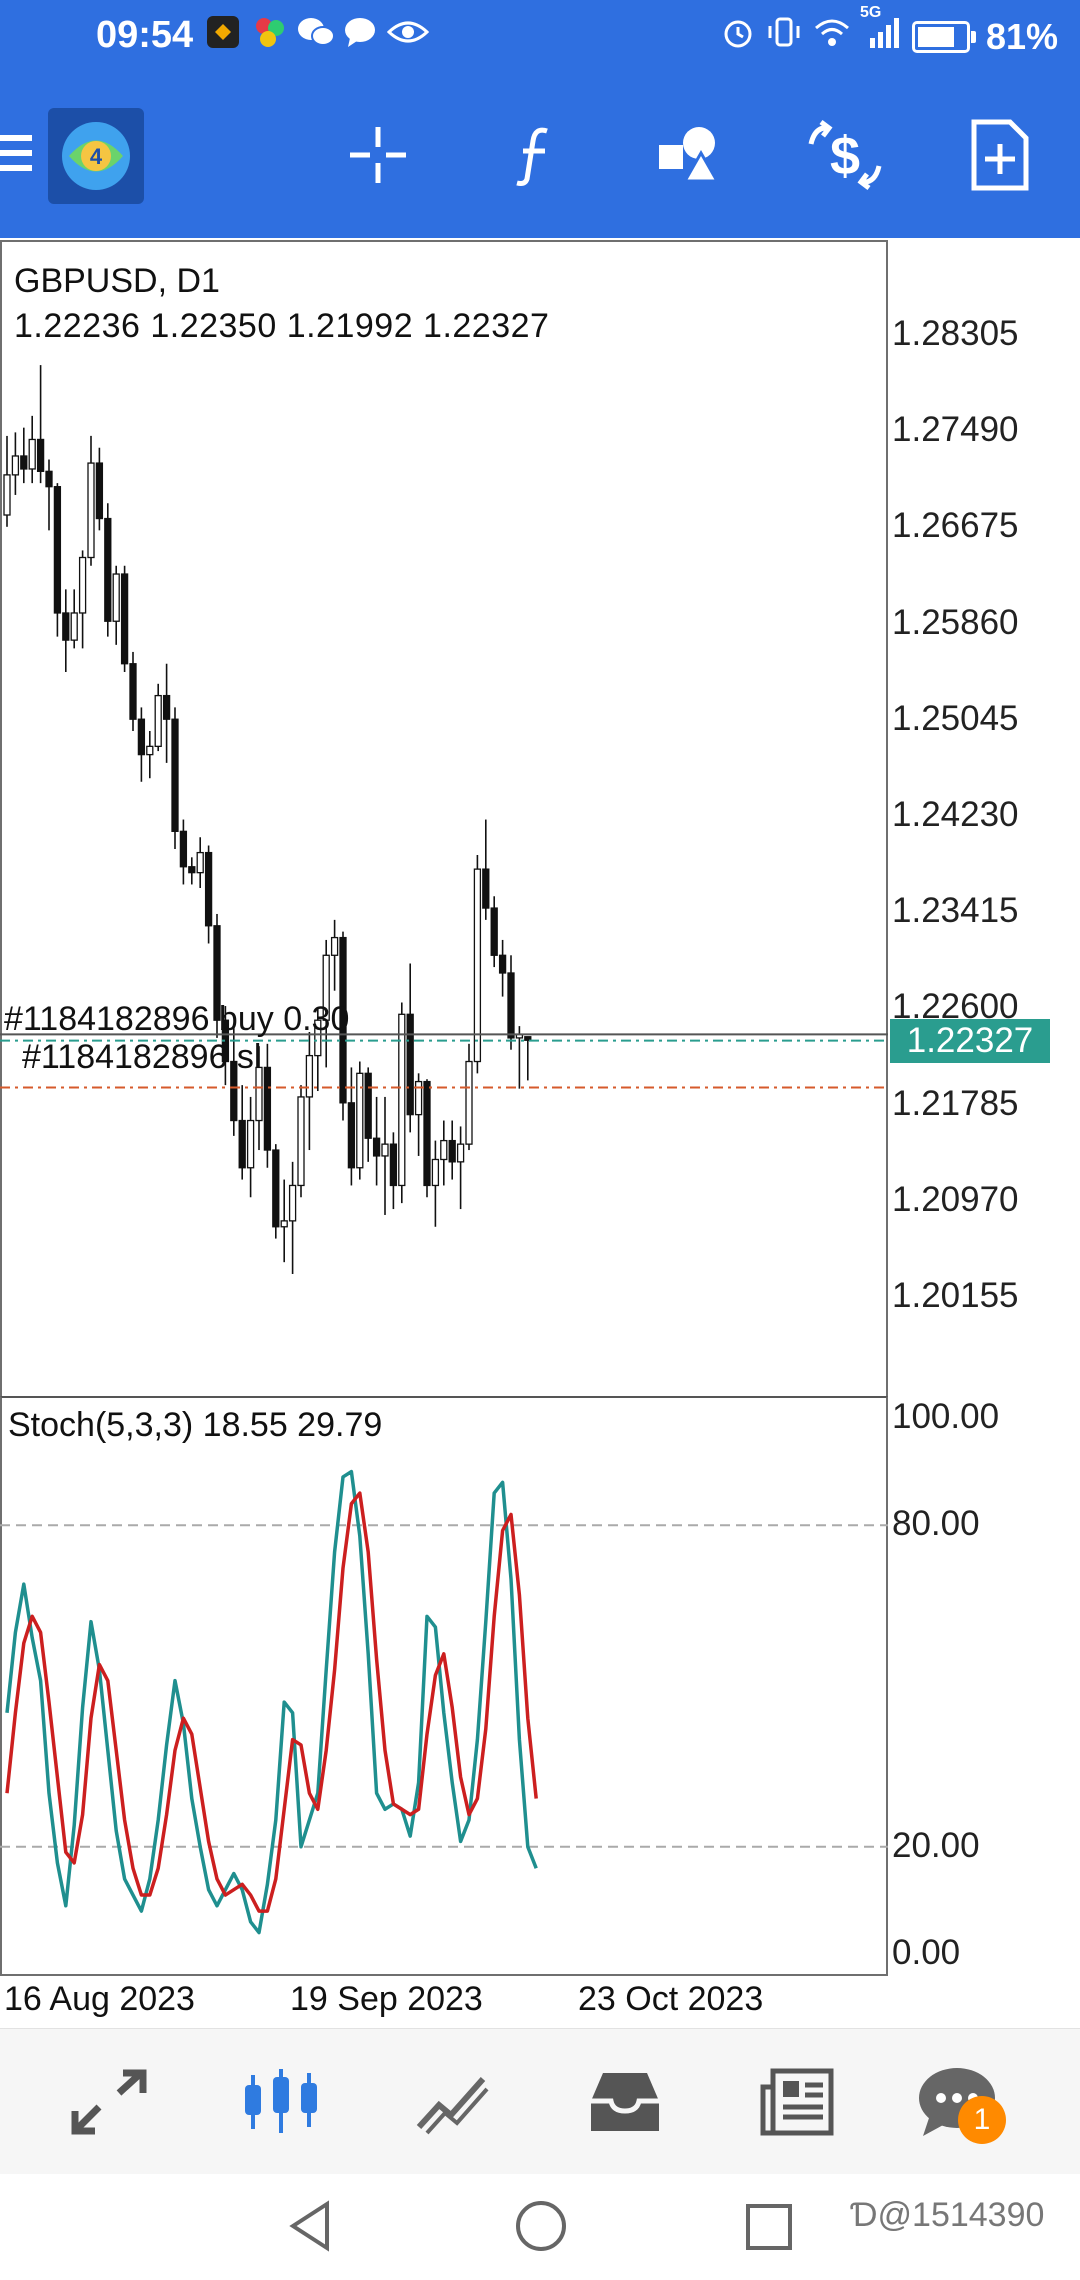 Image resolution: width=1080 pixels, height=2280 pixels. What do you see at coordinates (145, 35) in the screenshot?
I see `status-time: 09:54` at bounding box center [145, 35].